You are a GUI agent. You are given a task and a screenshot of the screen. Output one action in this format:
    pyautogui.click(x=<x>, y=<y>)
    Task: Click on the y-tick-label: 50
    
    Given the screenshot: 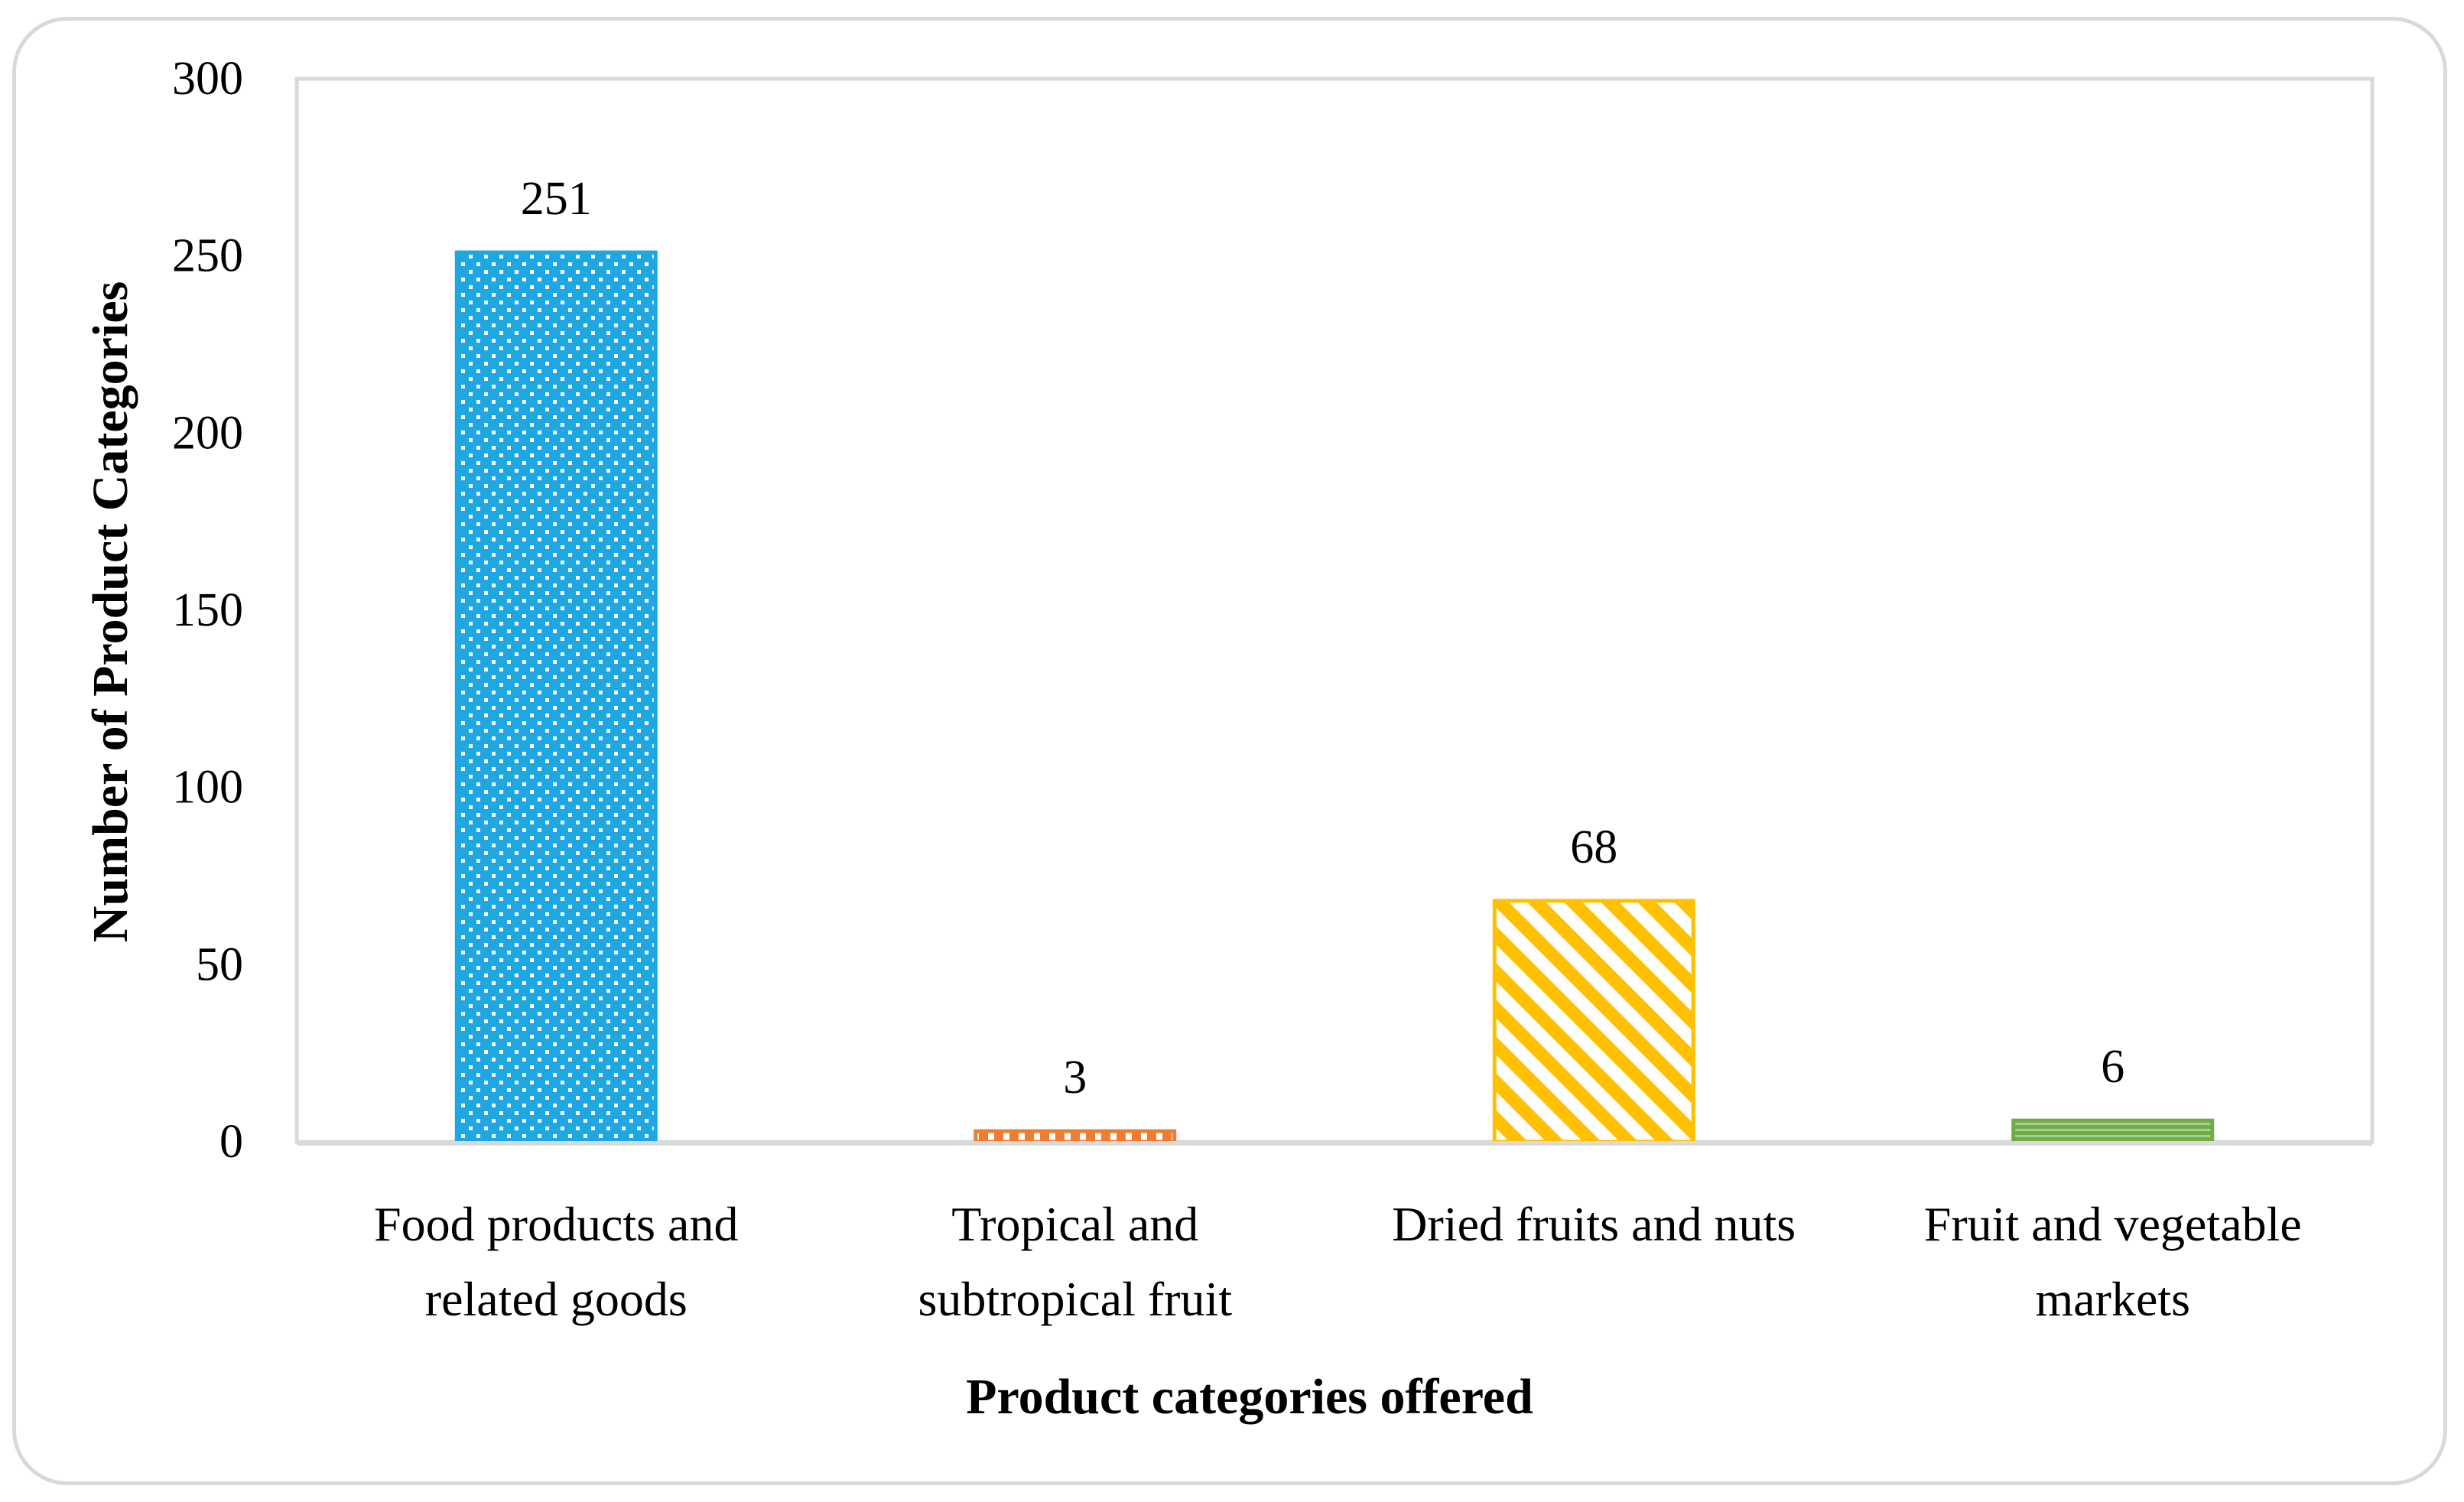 What is the action you would take?
    pyautogui.click(x=219, y=964)
    